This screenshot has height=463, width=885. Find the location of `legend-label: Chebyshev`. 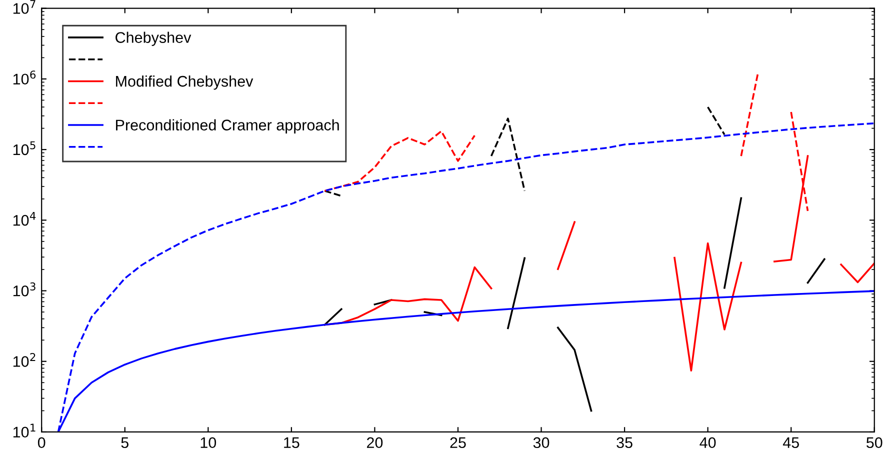

legend-label: Chebyshev is located at coordinates (154, 39).